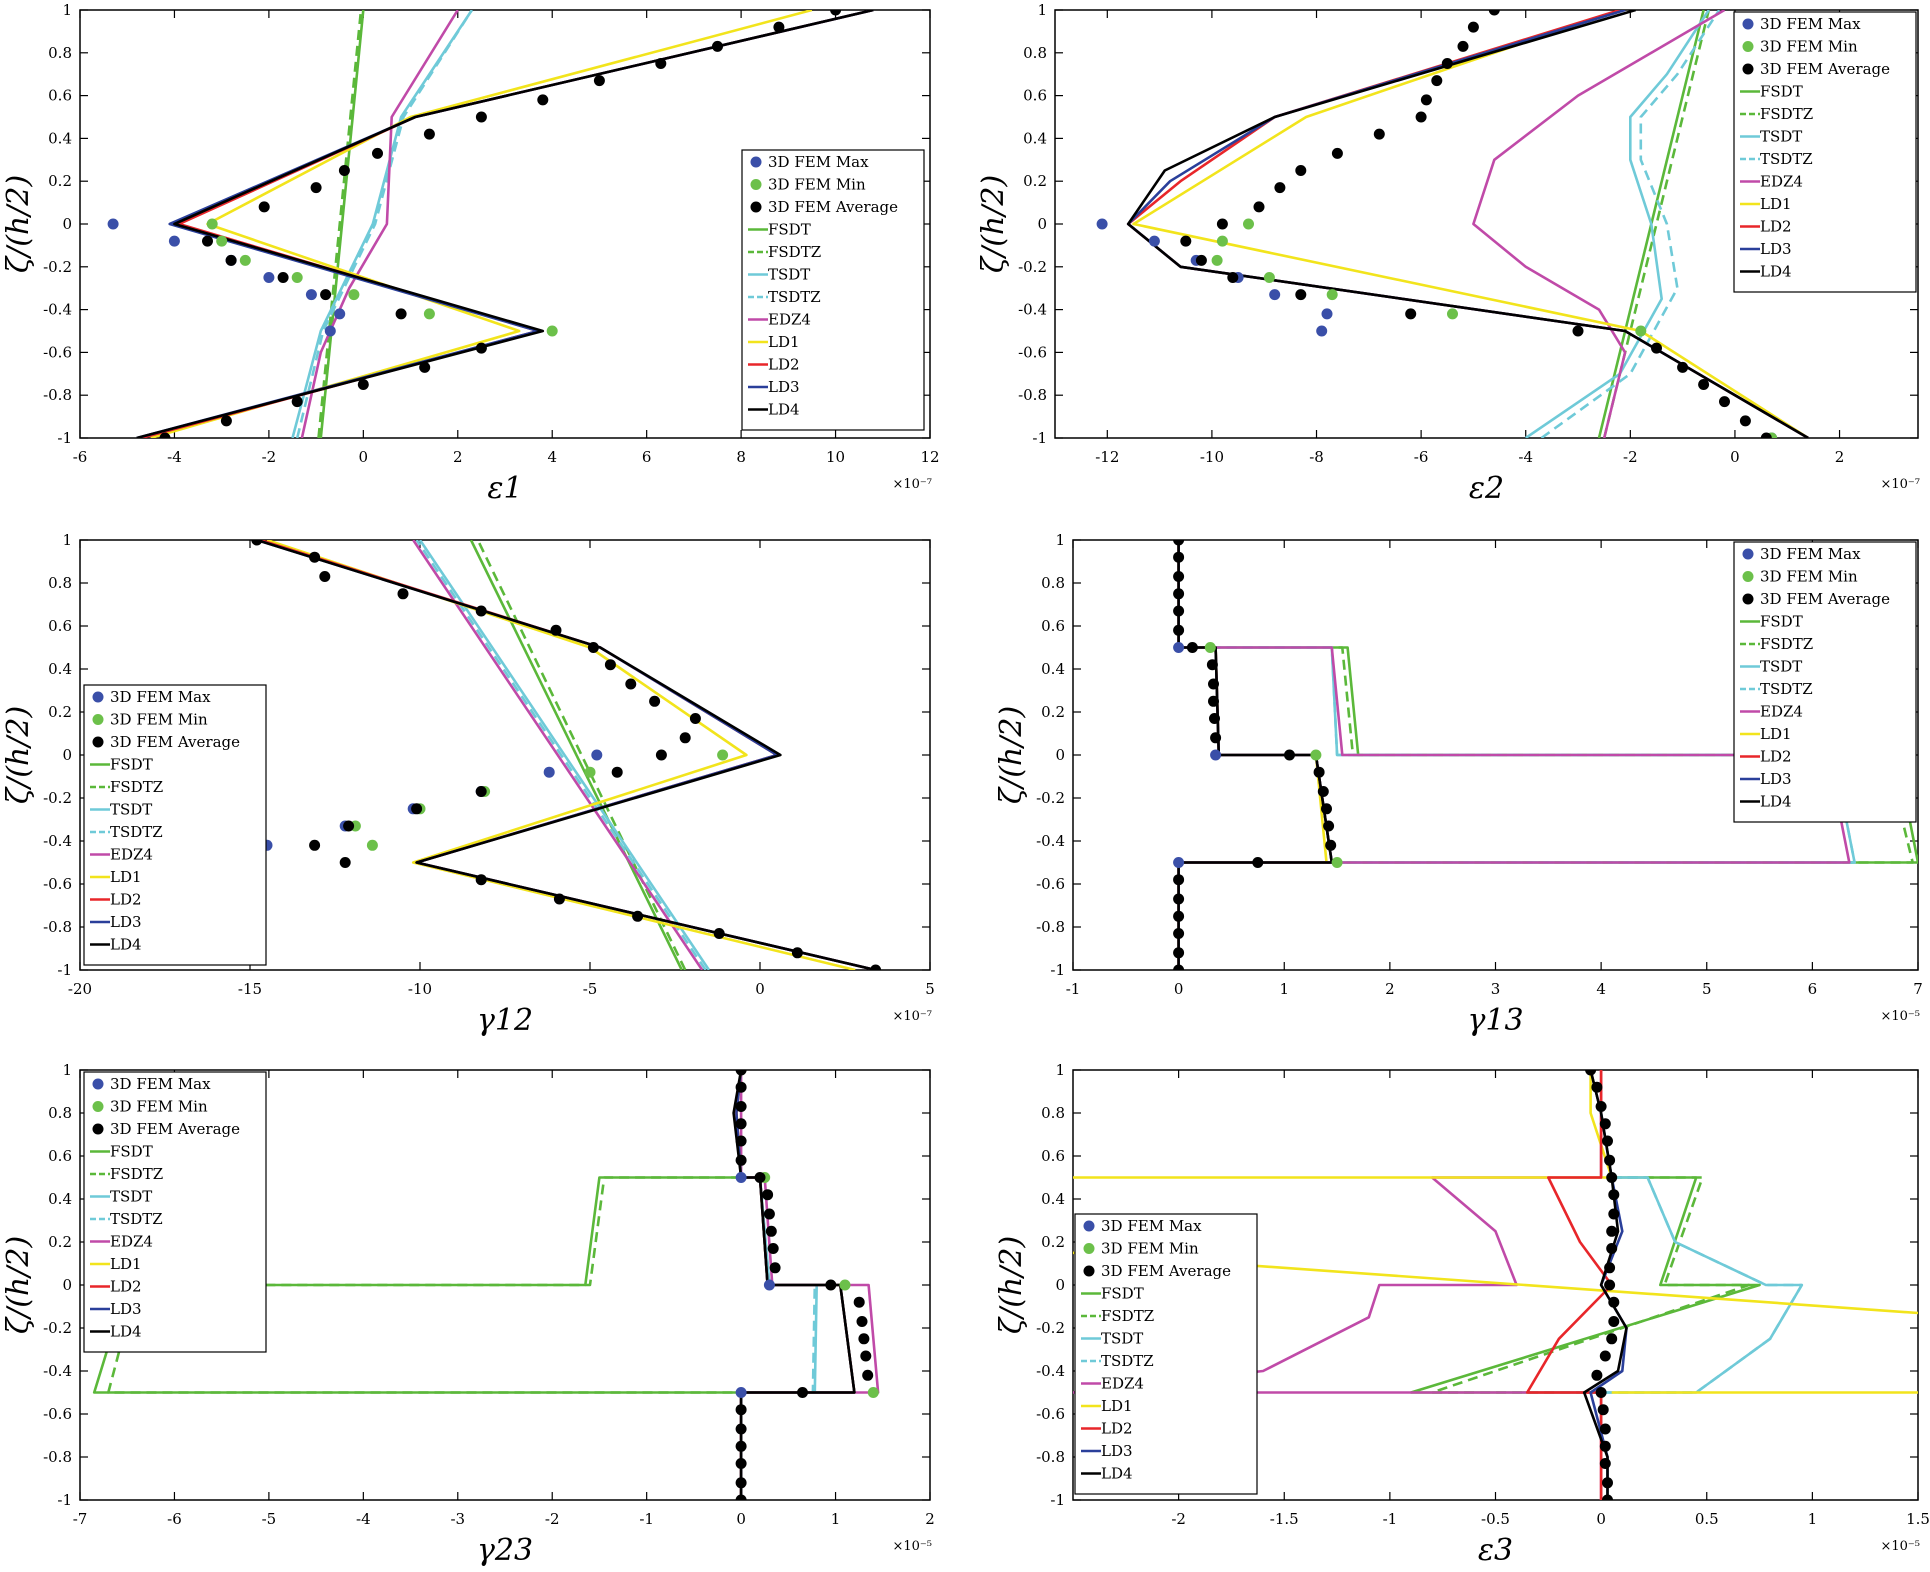 This screenshot has width=1930, height=1572. I want to click on legend-label: LD2, so click(1776, 757).